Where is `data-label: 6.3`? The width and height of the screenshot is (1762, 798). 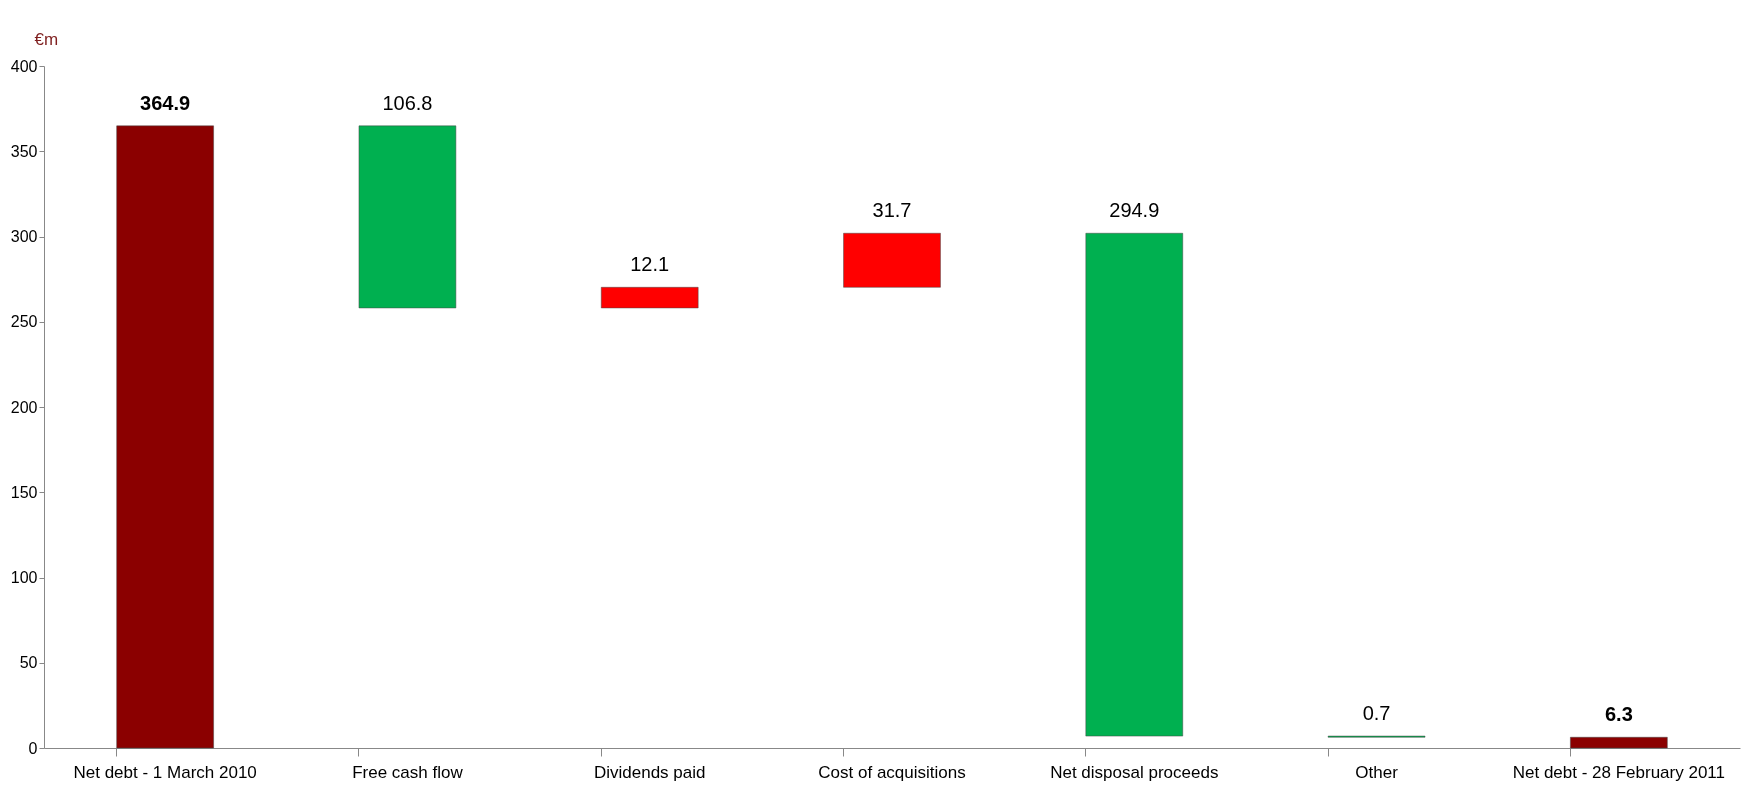 data-label: 6.3 is located at coordinates (1618, 714).